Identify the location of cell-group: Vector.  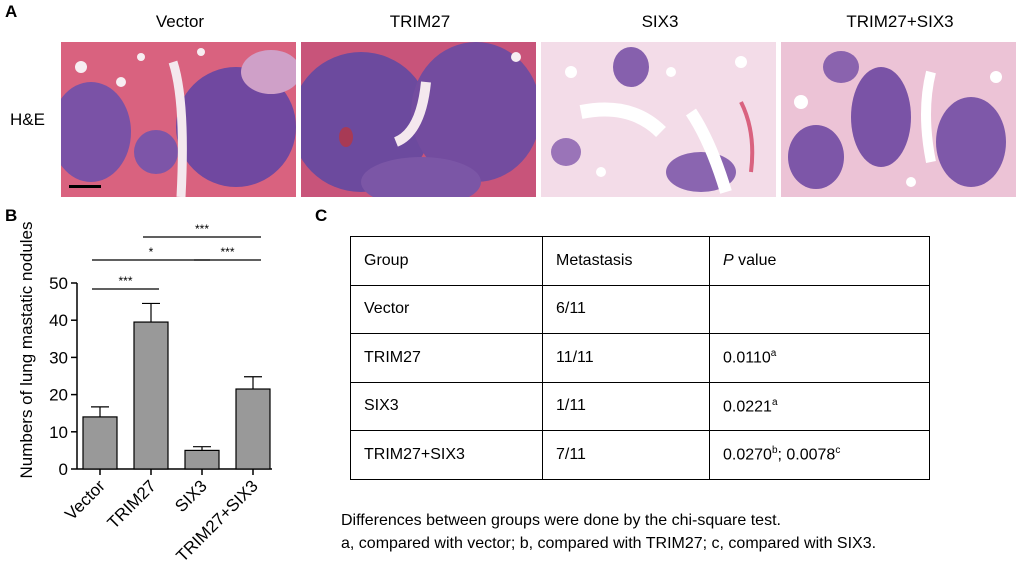
(446, 309).